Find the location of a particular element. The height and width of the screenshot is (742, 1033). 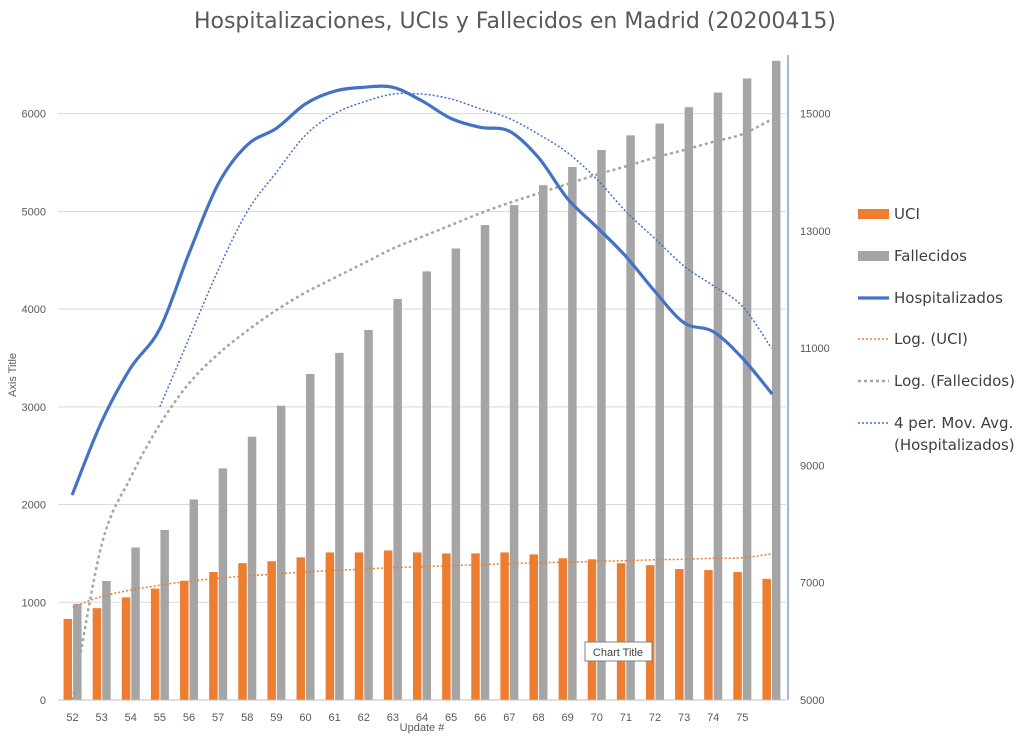

x-tick-label: 60 is located at coordinates (305, 718).